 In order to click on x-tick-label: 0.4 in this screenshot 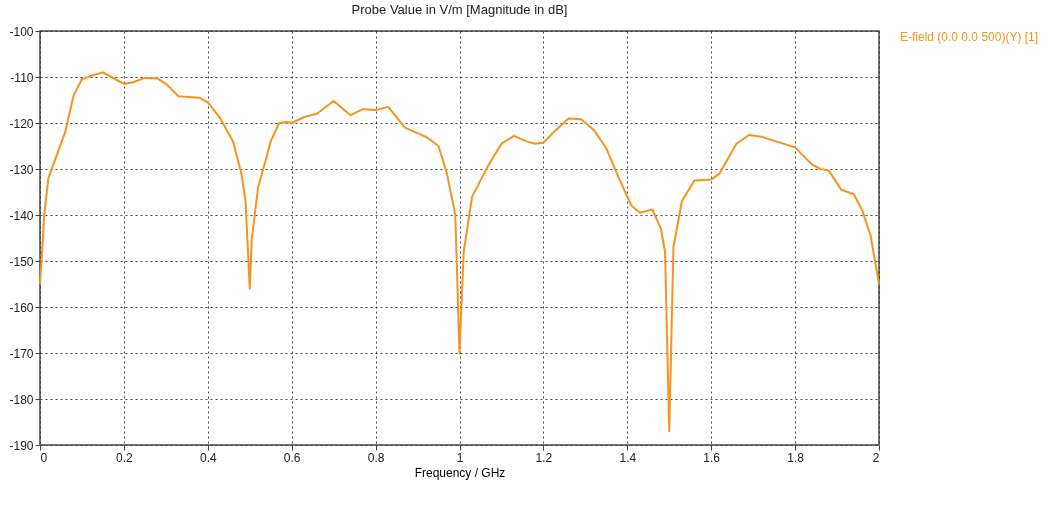, I will do `click(208, 457)`.